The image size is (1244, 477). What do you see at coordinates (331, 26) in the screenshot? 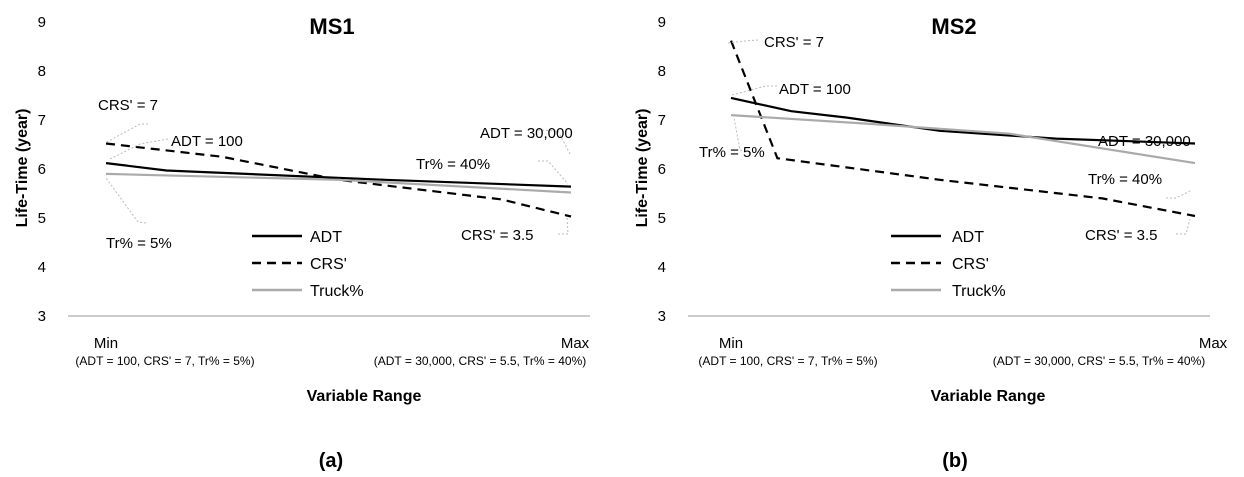
I see `chart-title: MS1` at bounding box center [331, 26].